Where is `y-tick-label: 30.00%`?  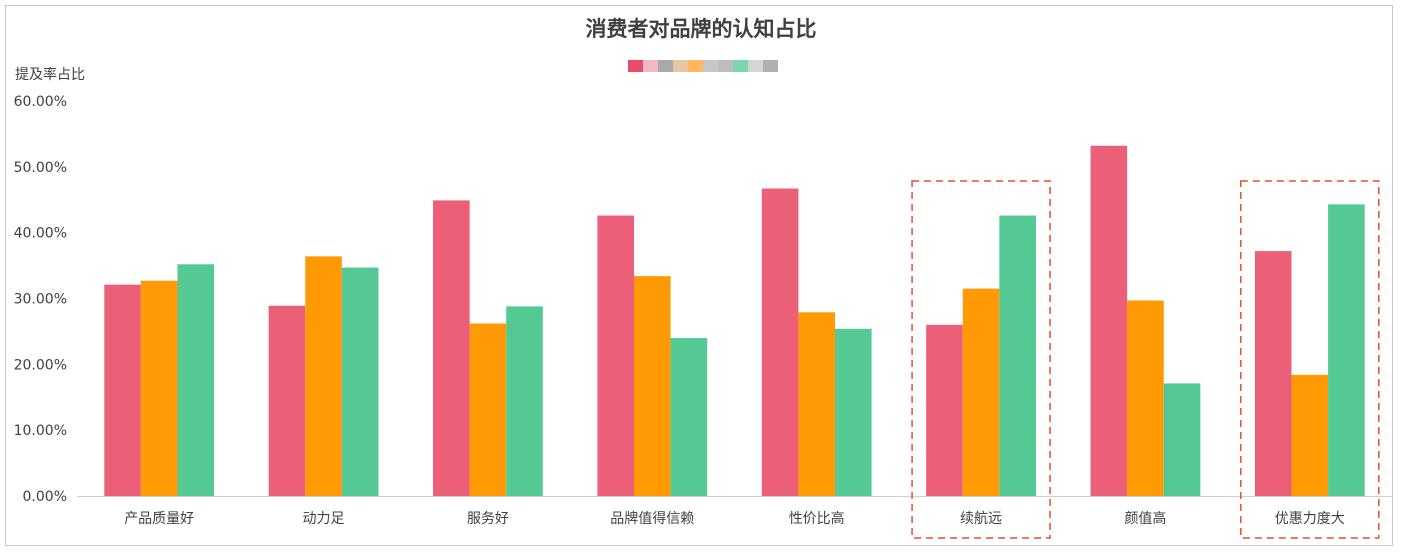
y-tick-label: 30.00% is located at coordinates (40, 300).